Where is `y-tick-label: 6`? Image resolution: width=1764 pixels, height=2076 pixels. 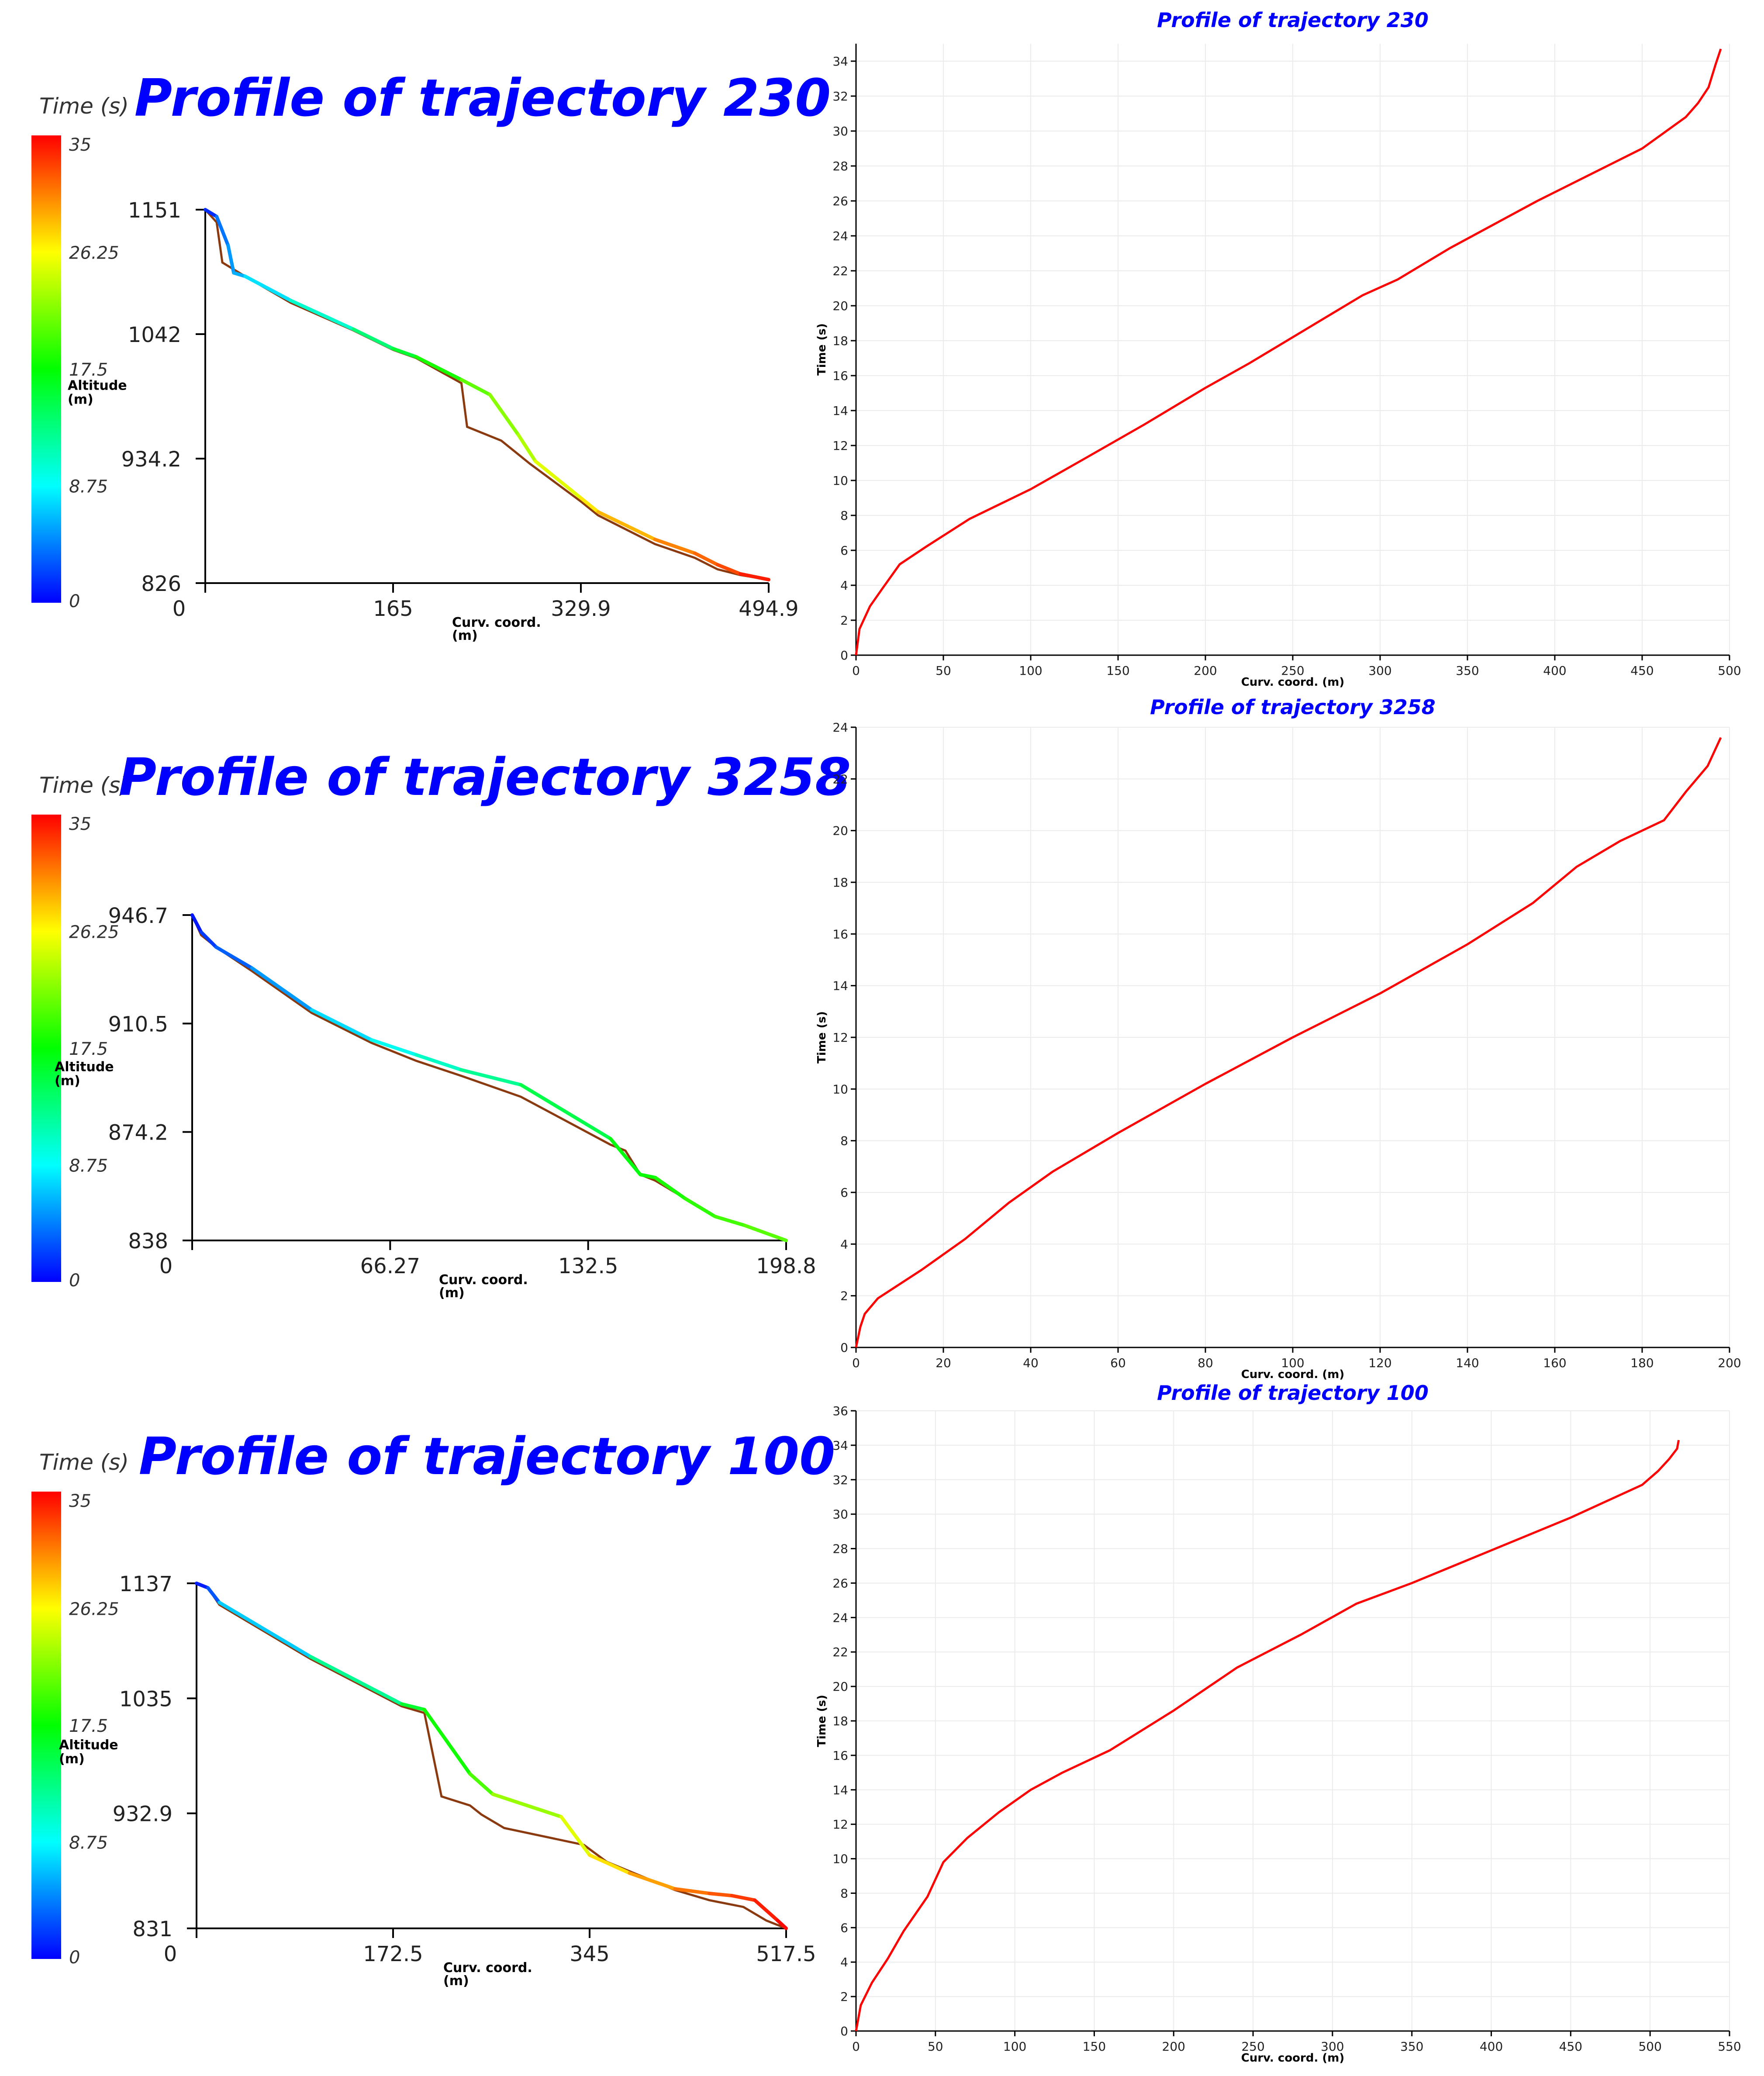
y-tick-label: 6 is located at coordinates (844, 550).